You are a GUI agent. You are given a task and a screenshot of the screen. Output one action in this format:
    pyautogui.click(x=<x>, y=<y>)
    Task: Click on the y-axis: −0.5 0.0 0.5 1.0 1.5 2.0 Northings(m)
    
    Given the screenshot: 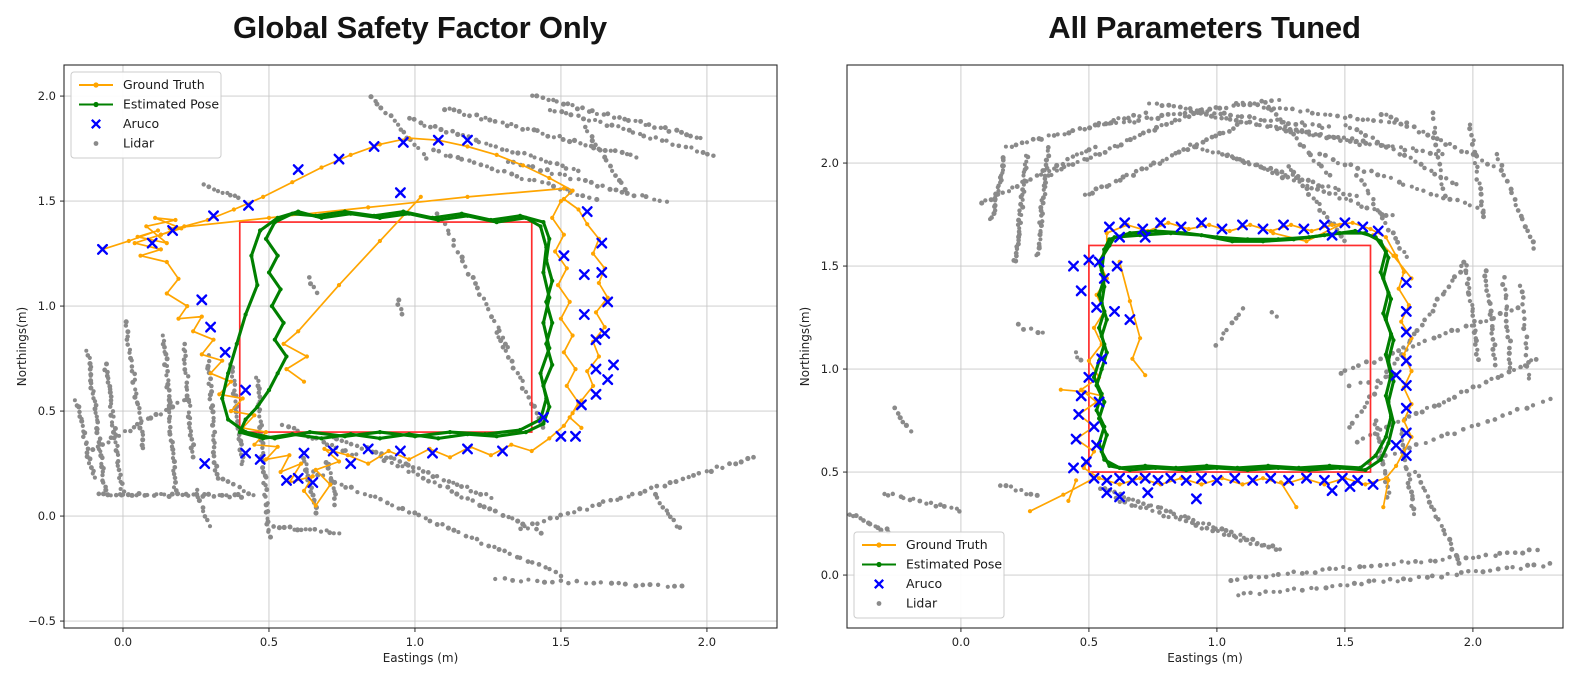 What is the action you would take?
    pyautogui.click(x=39, y=358)
    